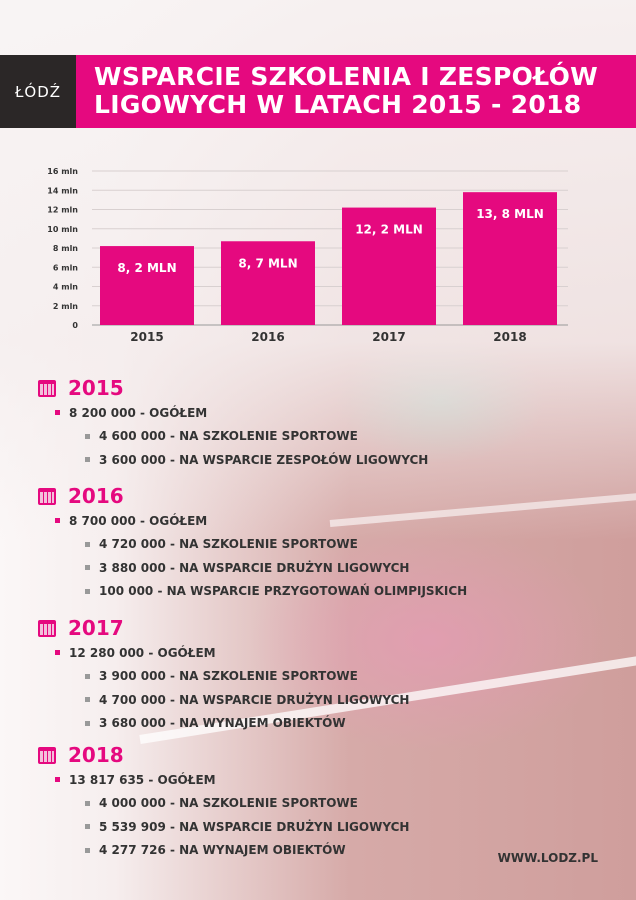  I want to click on total-text: 12 280 000 - OGÓŁEM, so click(142, 652).